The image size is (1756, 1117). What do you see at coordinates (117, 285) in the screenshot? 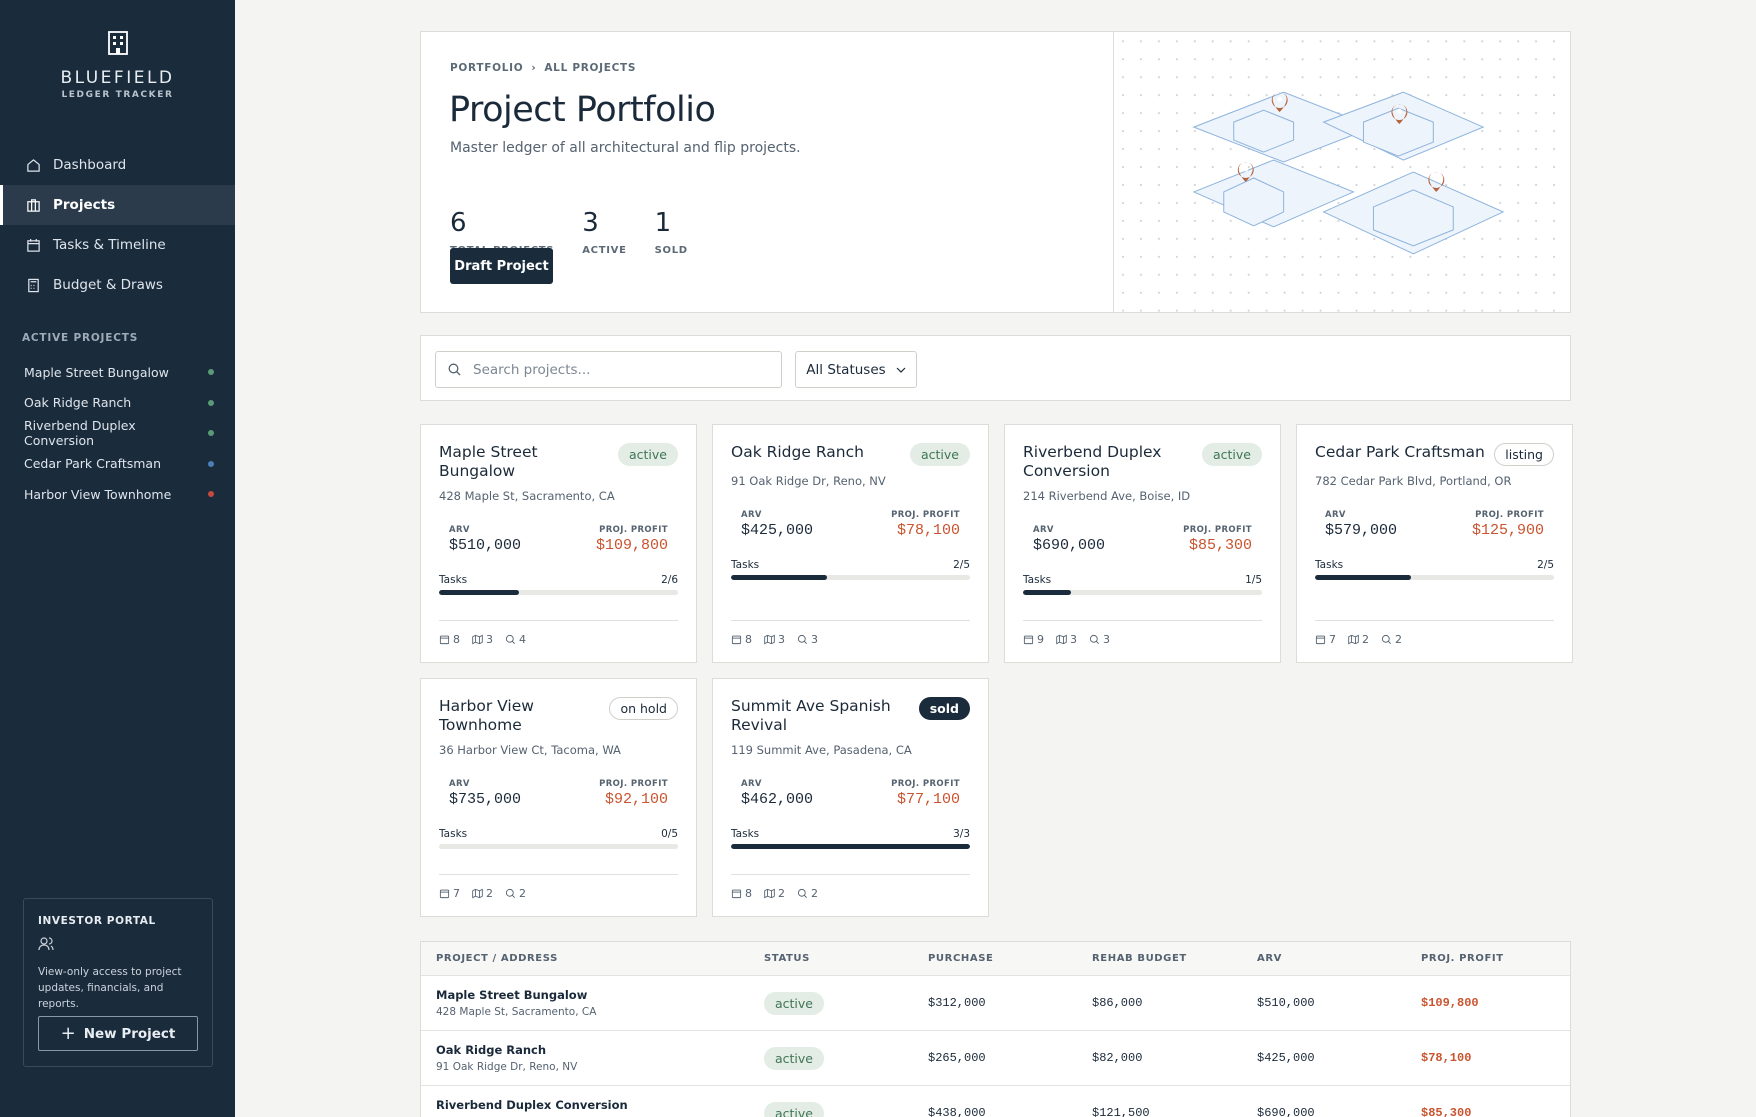
I see `nav-item: Budget & Draws` at bounding box center [117, 285].